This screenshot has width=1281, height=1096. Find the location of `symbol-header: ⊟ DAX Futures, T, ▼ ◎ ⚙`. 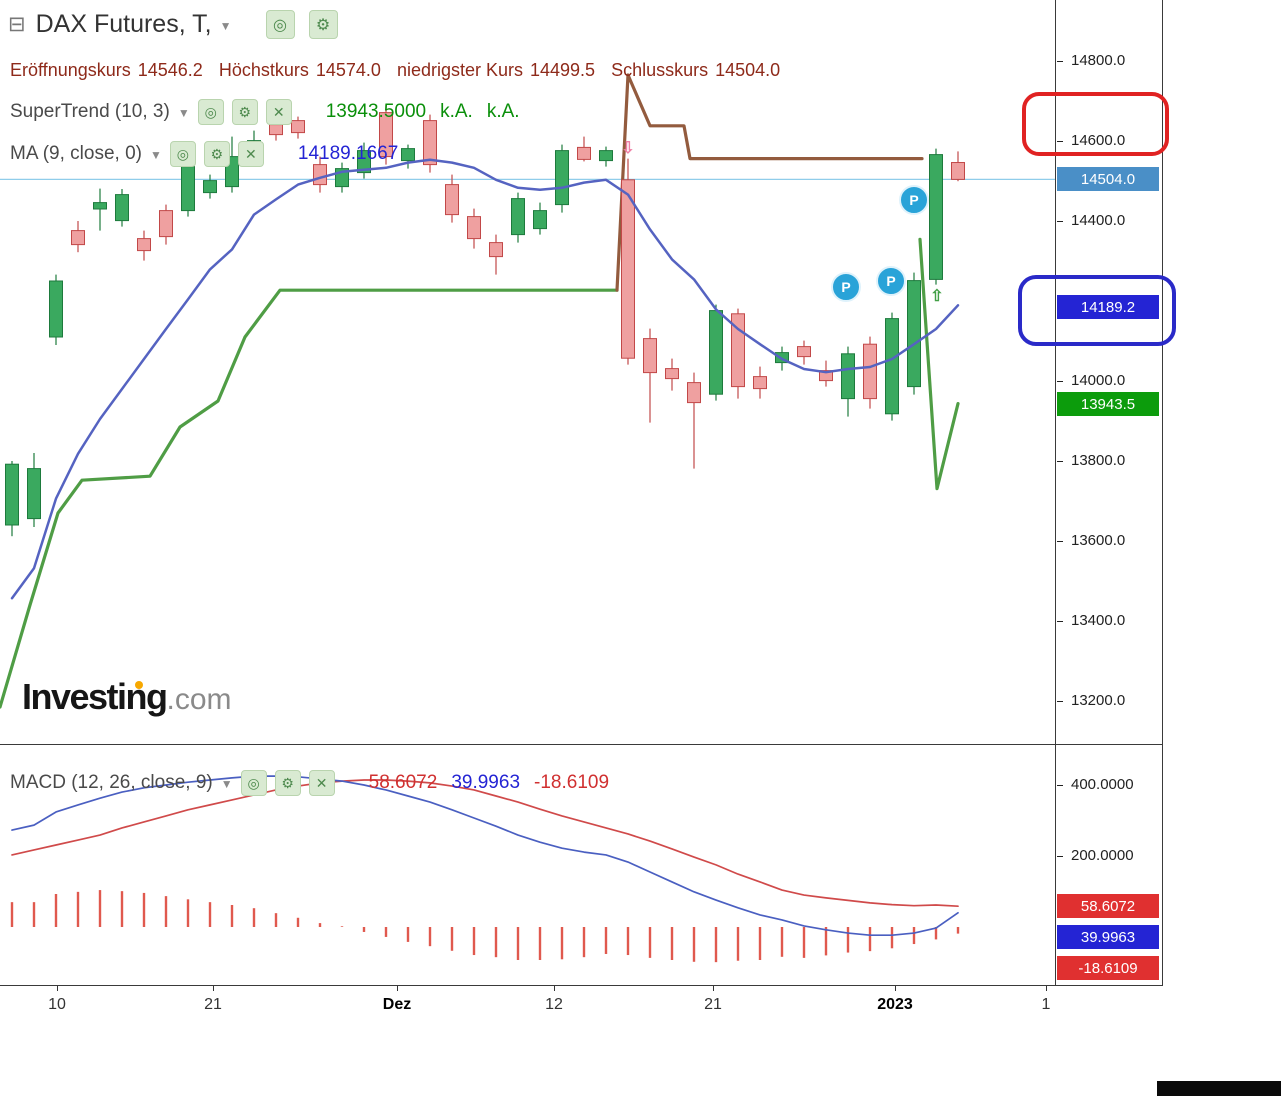

symbol-header: ⊟ DAX Futures, T, ▼ ◎ ⚙ is located at coordinates (180, 24).